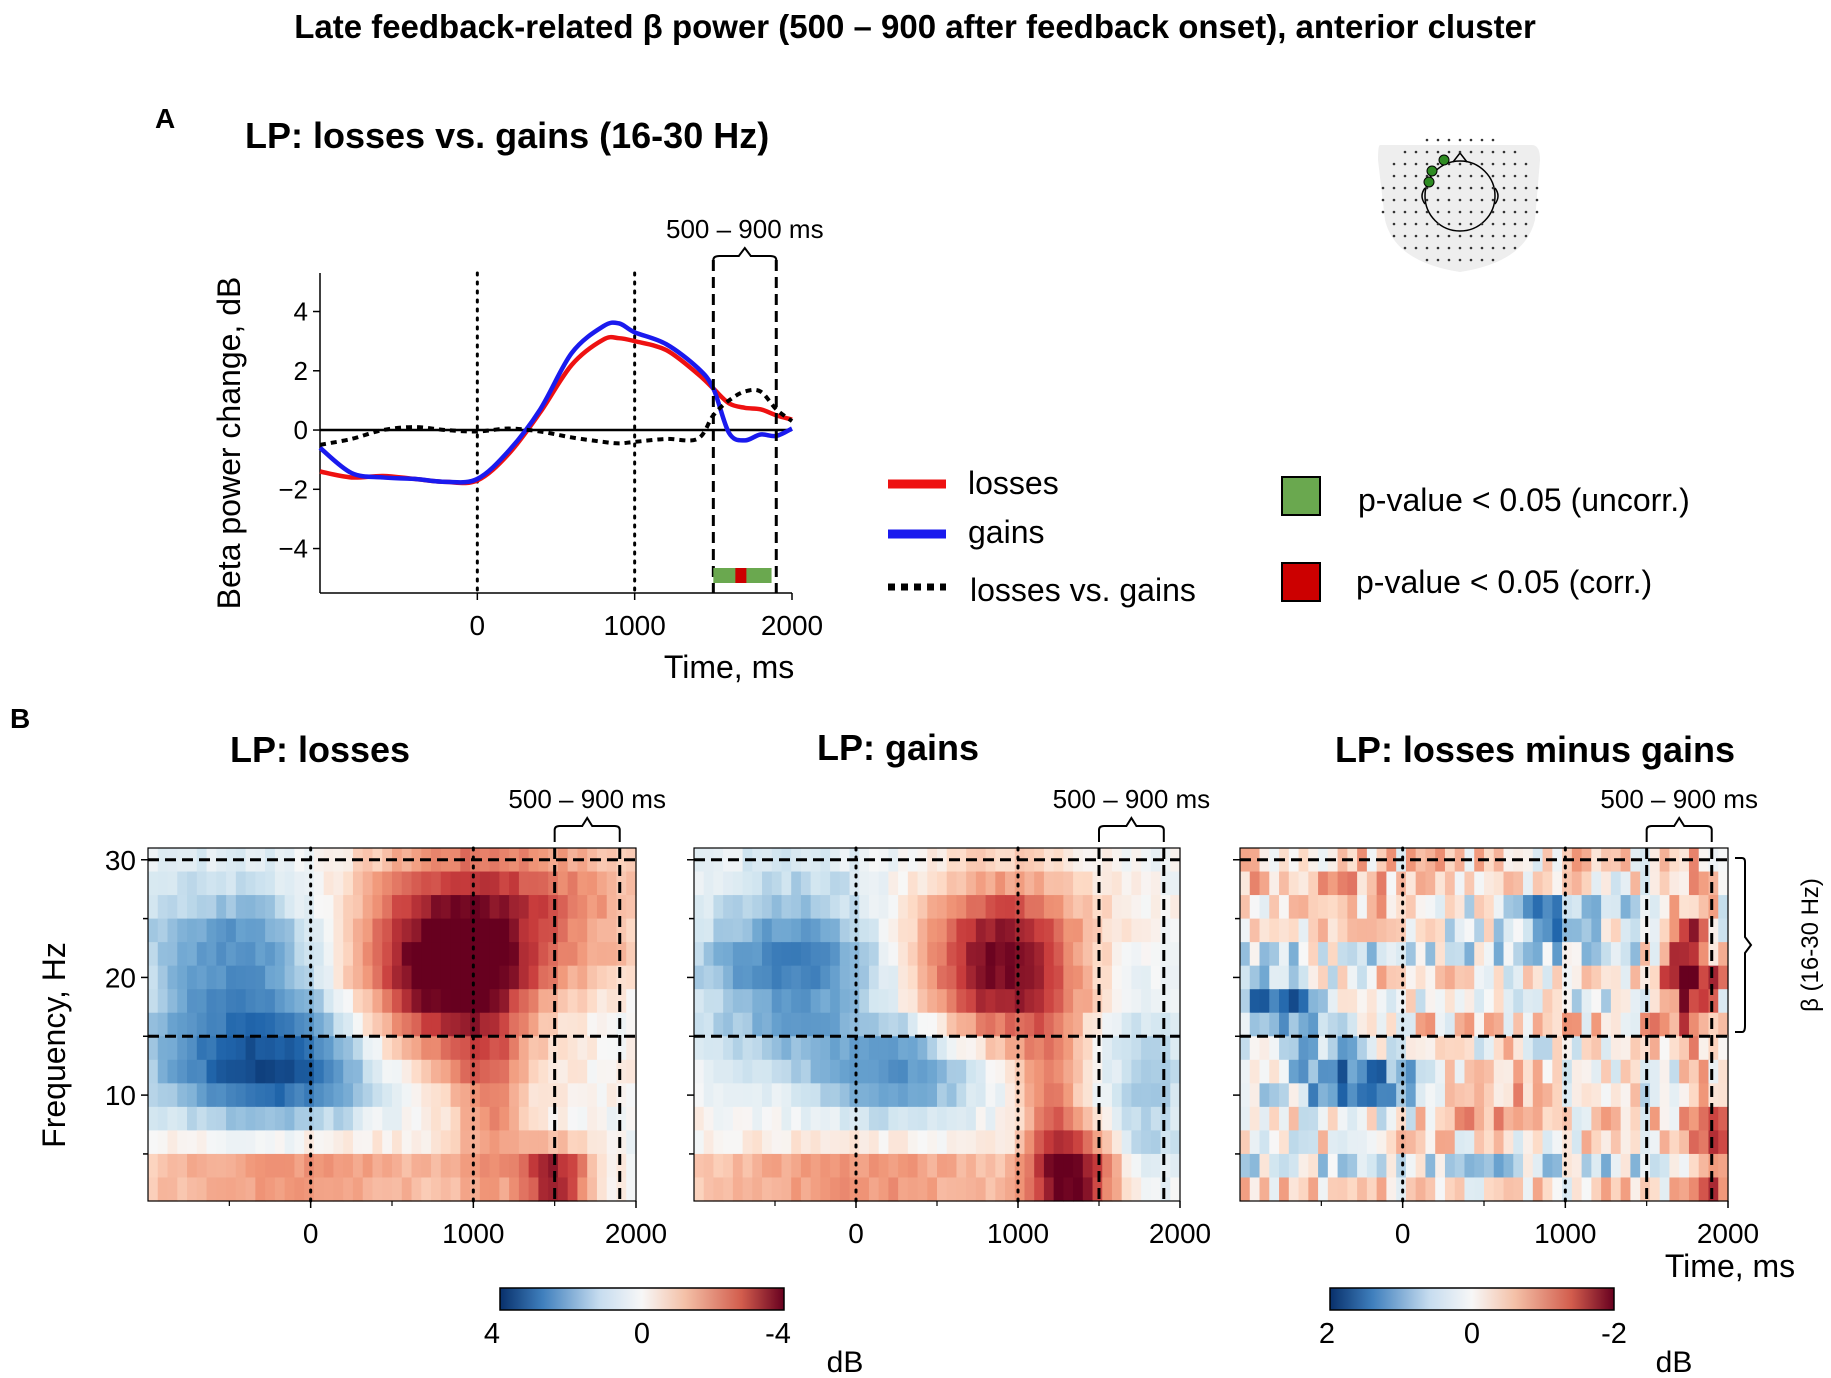 The image size is (1831, 1378). Describe the element at coordinates (556, 417) in the screenshot. I see `series-losses-vs-gains` at that location.